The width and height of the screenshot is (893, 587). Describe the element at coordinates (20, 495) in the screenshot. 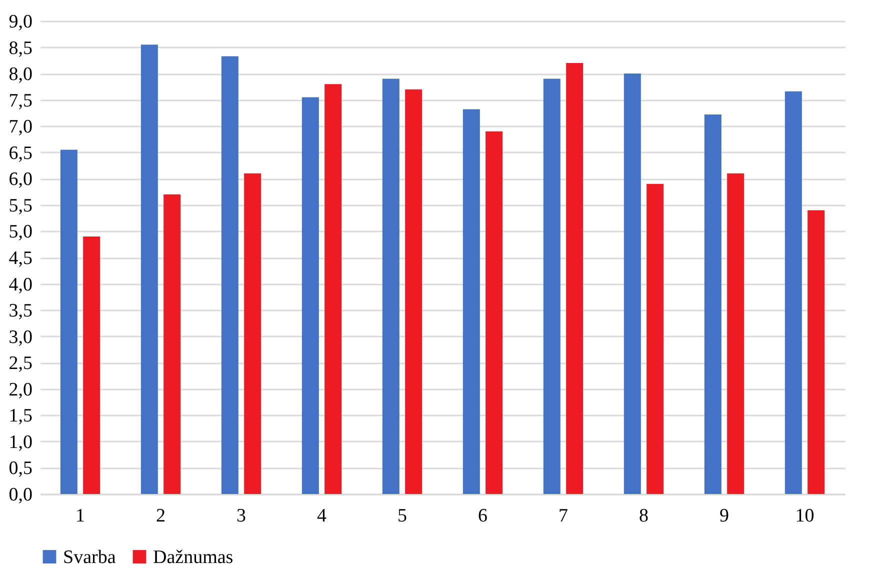

I see `y-tick-label: 0,0` at that location.